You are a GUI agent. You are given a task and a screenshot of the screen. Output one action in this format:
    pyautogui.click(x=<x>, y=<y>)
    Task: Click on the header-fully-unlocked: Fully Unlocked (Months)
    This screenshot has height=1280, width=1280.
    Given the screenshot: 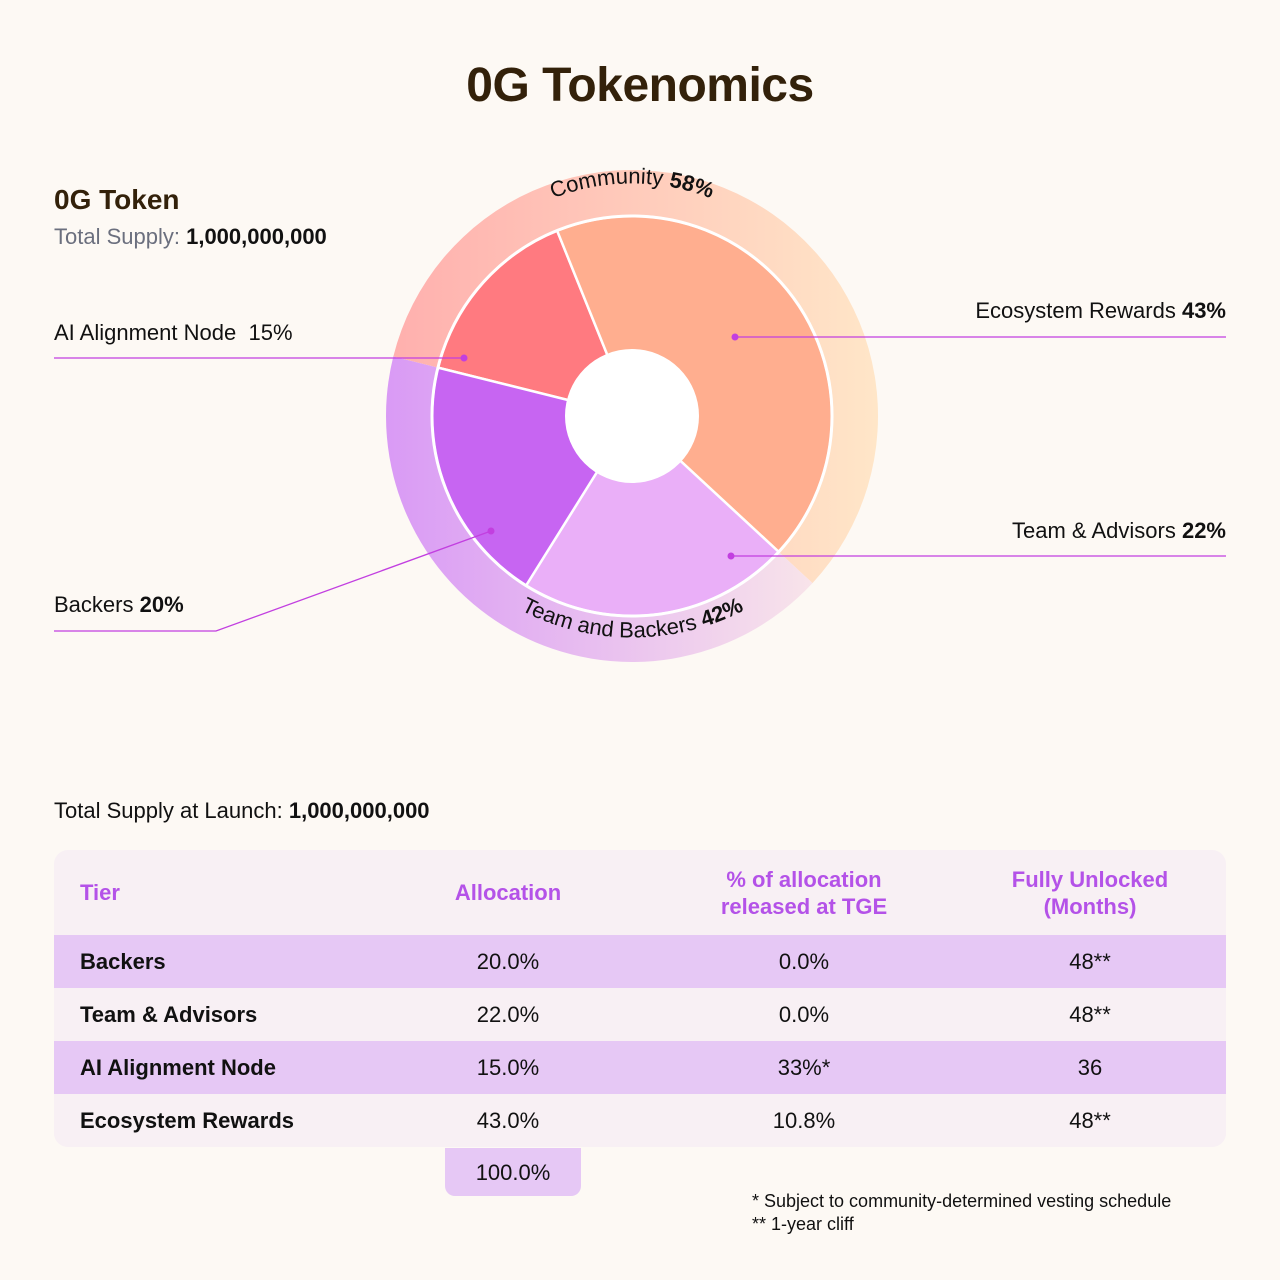 What is the action you would take?
    pyautogui.click(x=1090, y=892)
    